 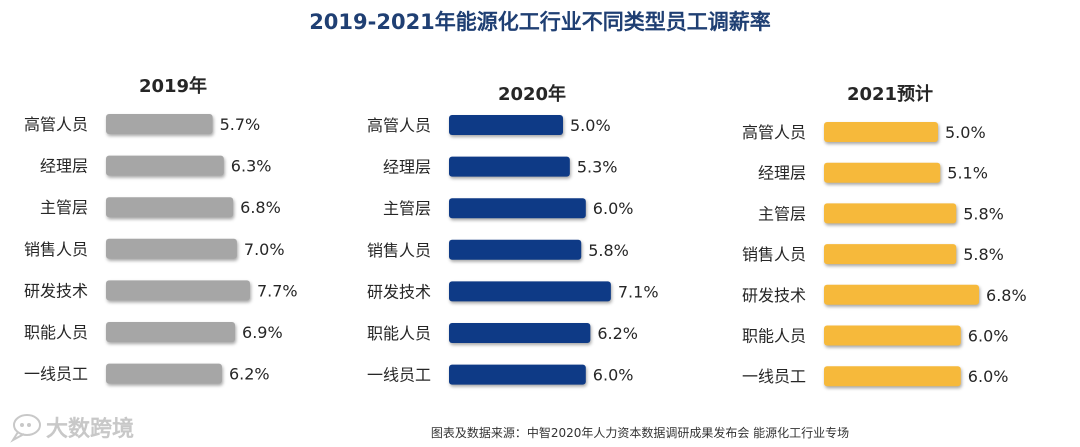 What do you see at coordinates (25, 428) in the screenshot?
I see `chat-bubble-logo-icon` at bounding box center [25, 428].